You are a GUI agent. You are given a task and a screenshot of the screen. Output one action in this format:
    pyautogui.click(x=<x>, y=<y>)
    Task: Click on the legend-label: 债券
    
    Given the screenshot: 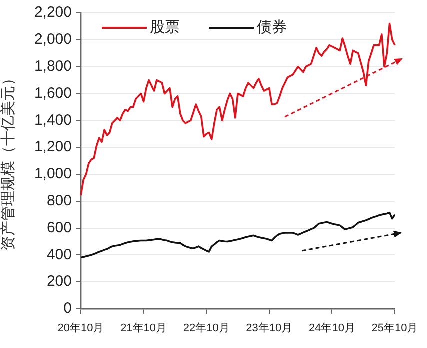 What is the action you would take?
    pyautogui.click(x=272, y=27)
    